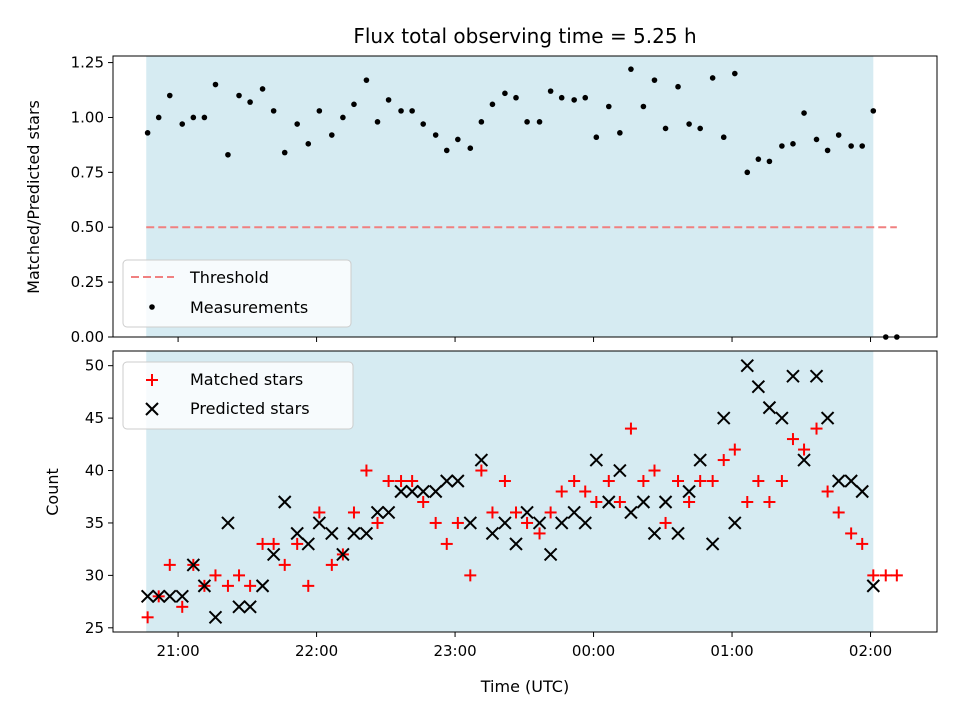 The height and width of the screenshot is (720, 960). Describe the element at coordinates (52, 492) in the screenshot. I see `bottom-y-axis-label: Count` at that location.